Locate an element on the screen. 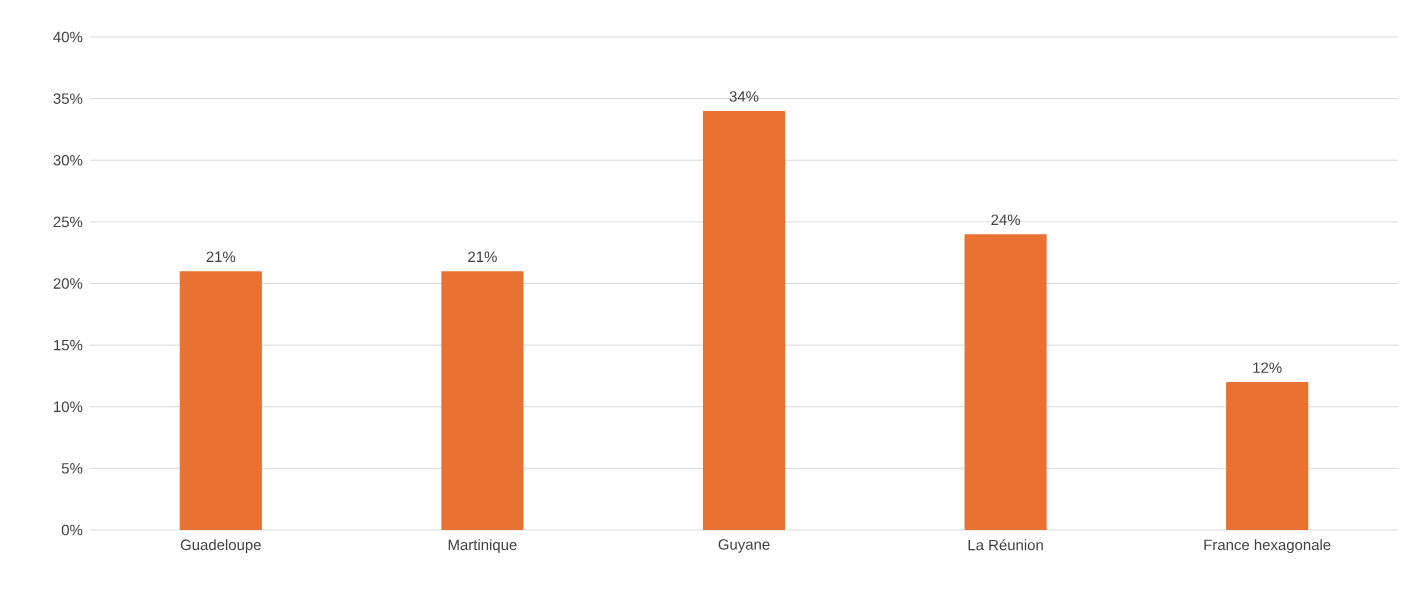  y-tick-label: 25% is located at coordinates (68, 222).